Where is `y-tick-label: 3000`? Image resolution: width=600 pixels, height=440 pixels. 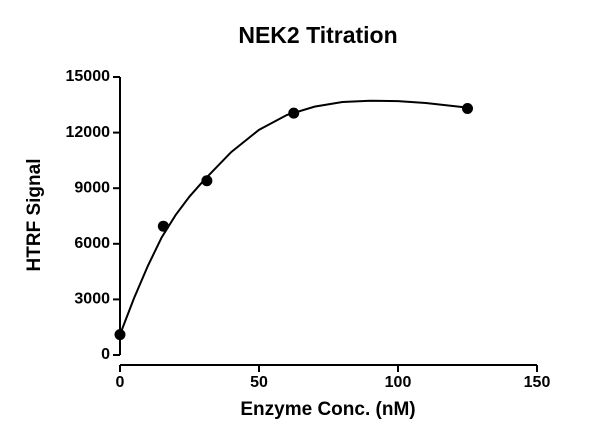
y-tick-label: 3000 is located at coordinates (92, 299).